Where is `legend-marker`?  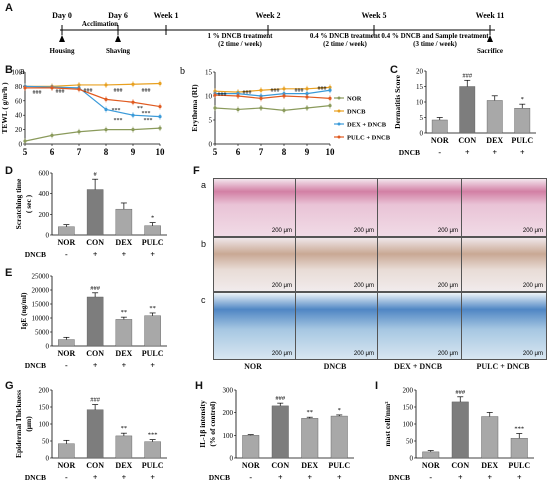 legend-marker is located at coordinates (339, 124).